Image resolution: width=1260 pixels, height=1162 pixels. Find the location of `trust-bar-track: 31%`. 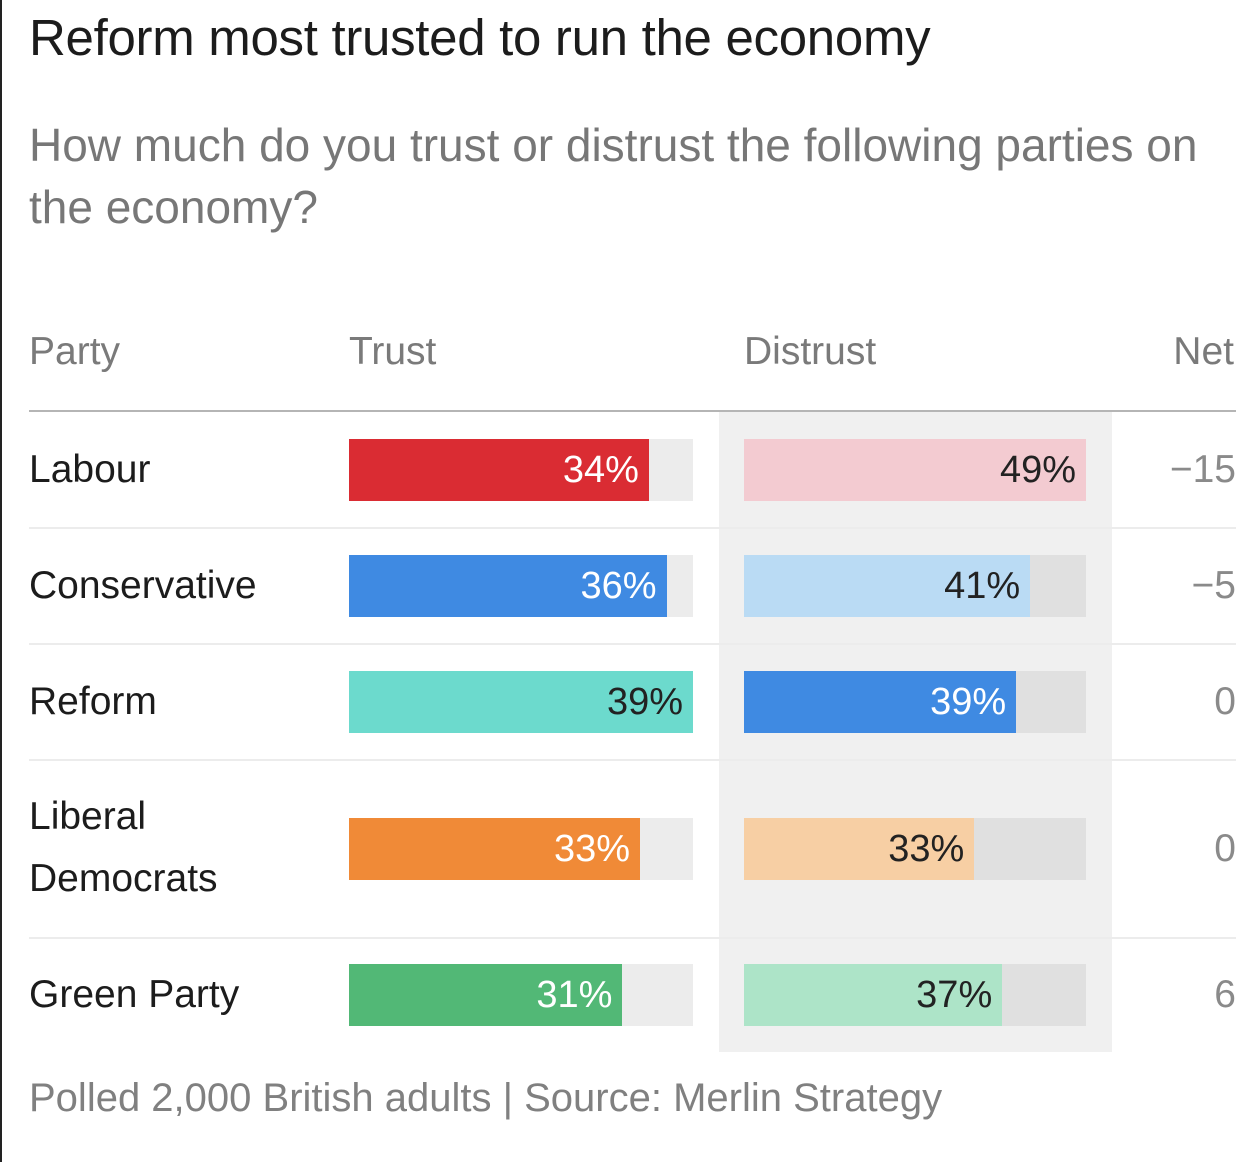

trust-bar-track: 31% is located at coordinates (521, 995).